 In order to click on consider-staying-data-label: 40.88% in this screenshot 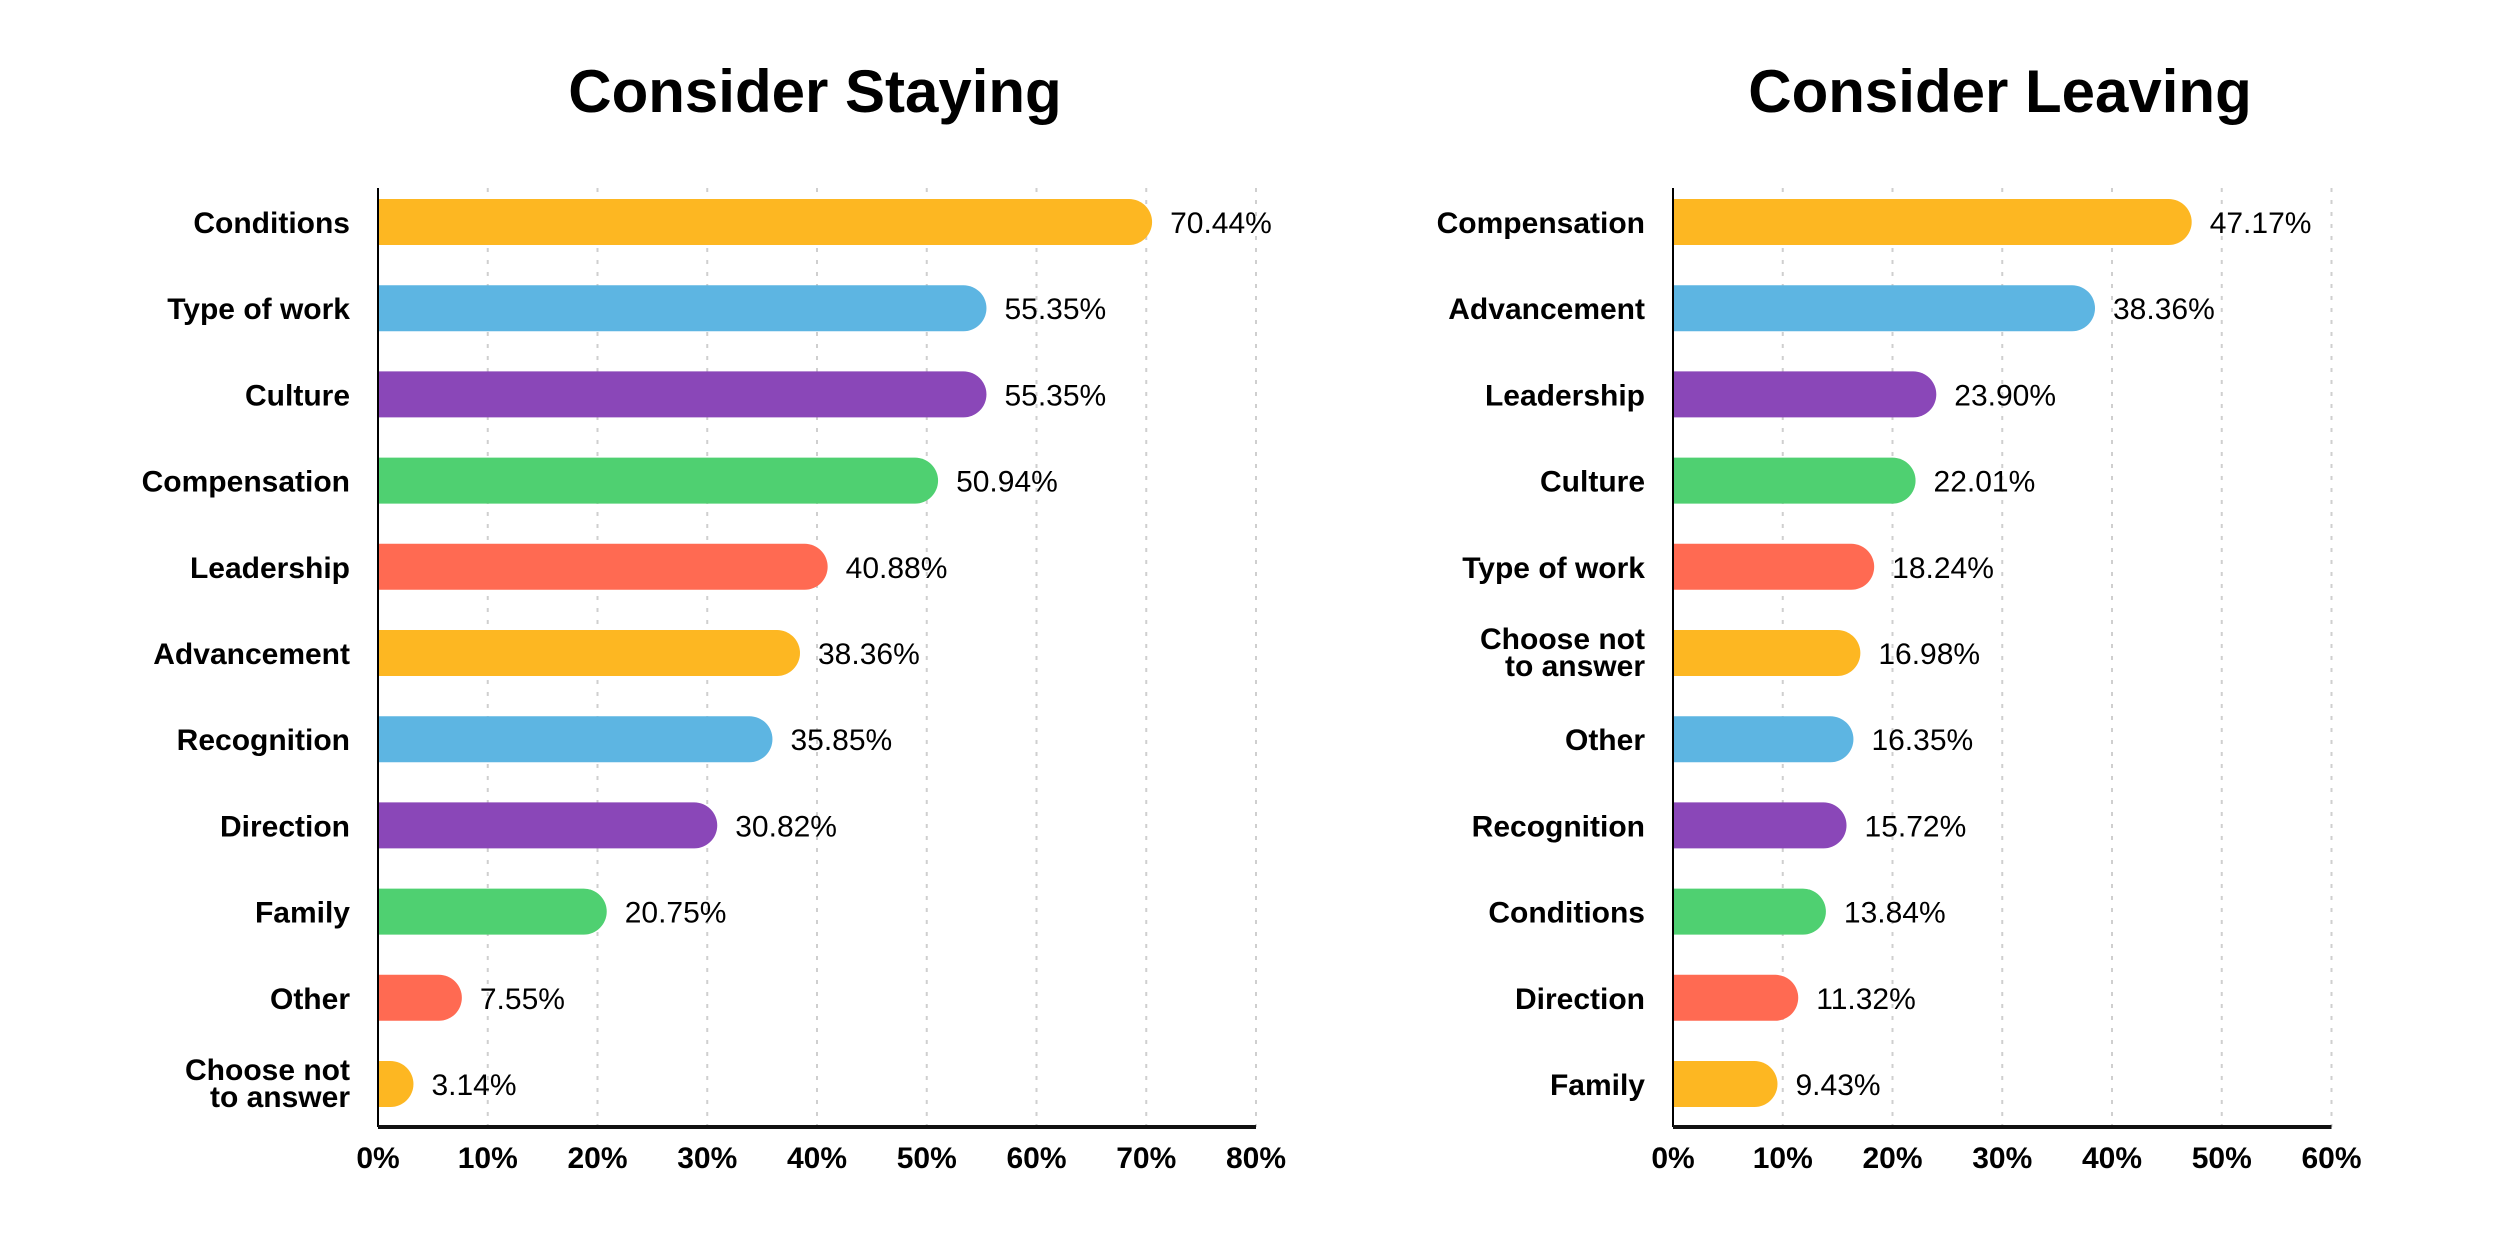, I will do `click(897, 568)`.